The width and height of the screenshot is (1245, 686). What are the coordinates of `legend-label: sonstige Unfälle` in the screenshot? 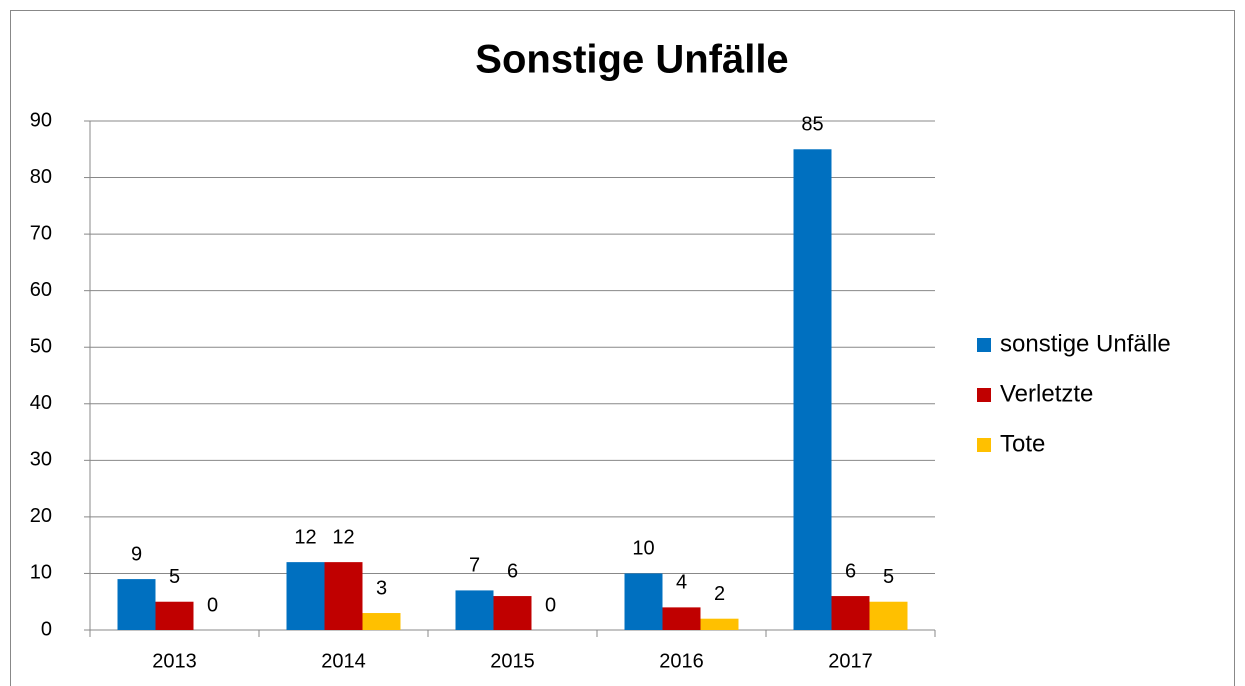 It's located at (1085, 343).